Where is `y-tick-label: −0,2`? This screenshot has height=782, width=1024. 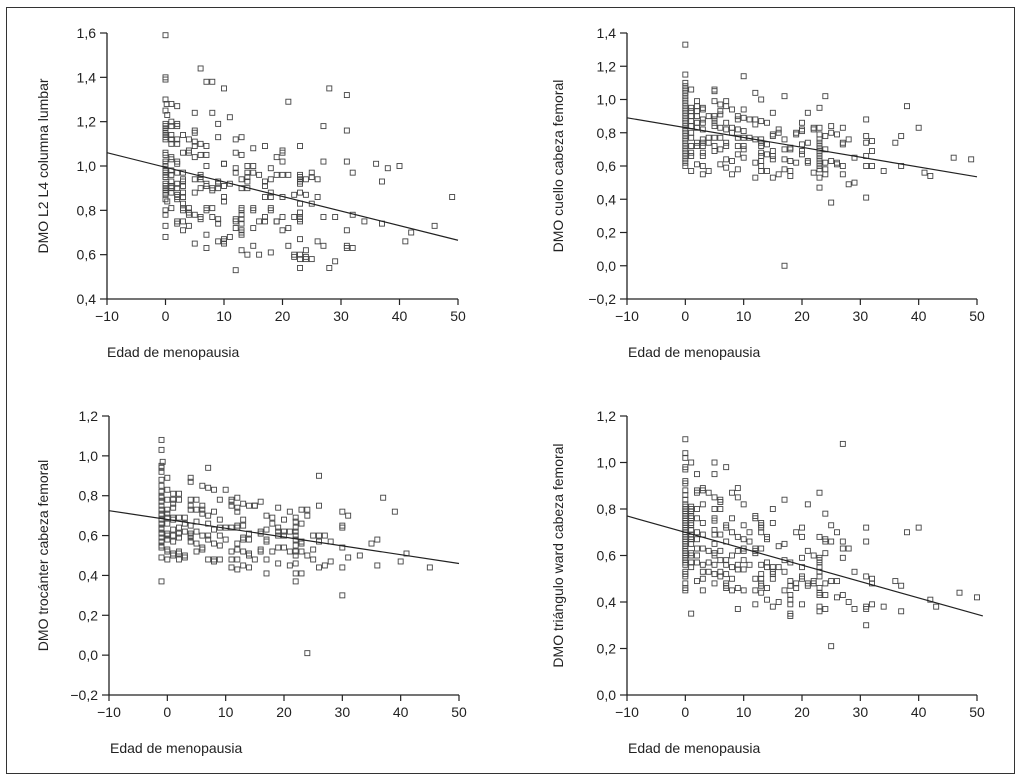 y-tick-label: −0,2 is located at coordinates (84, 695).